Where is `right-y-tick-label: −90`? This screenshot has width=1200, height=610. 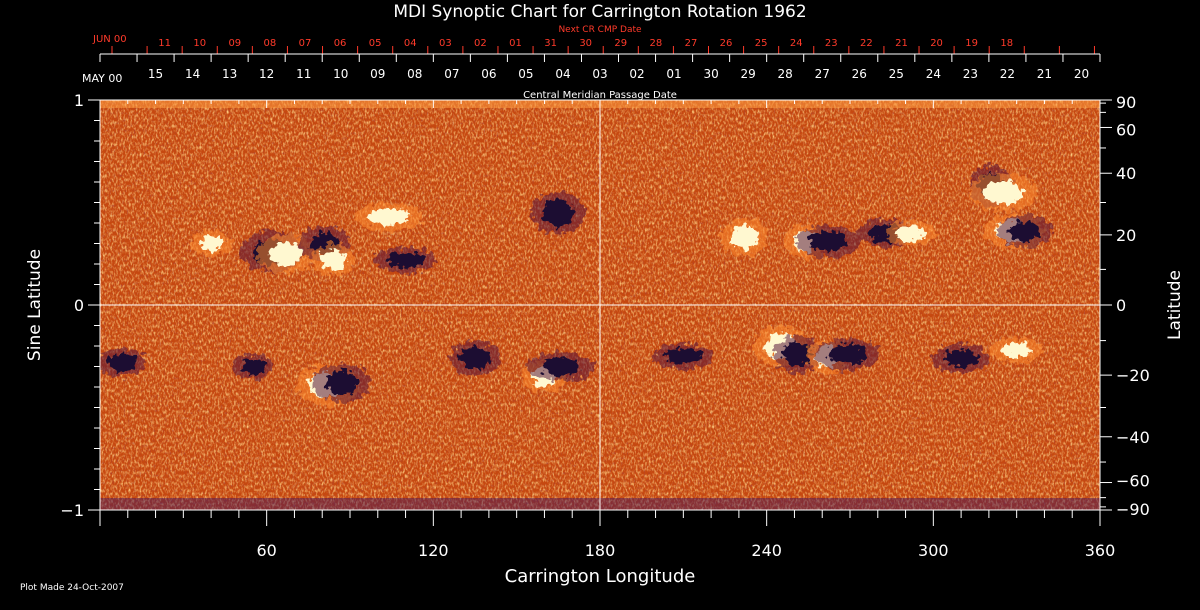 right-y-tick-label: −90 is located at coordinates (1133, 509).